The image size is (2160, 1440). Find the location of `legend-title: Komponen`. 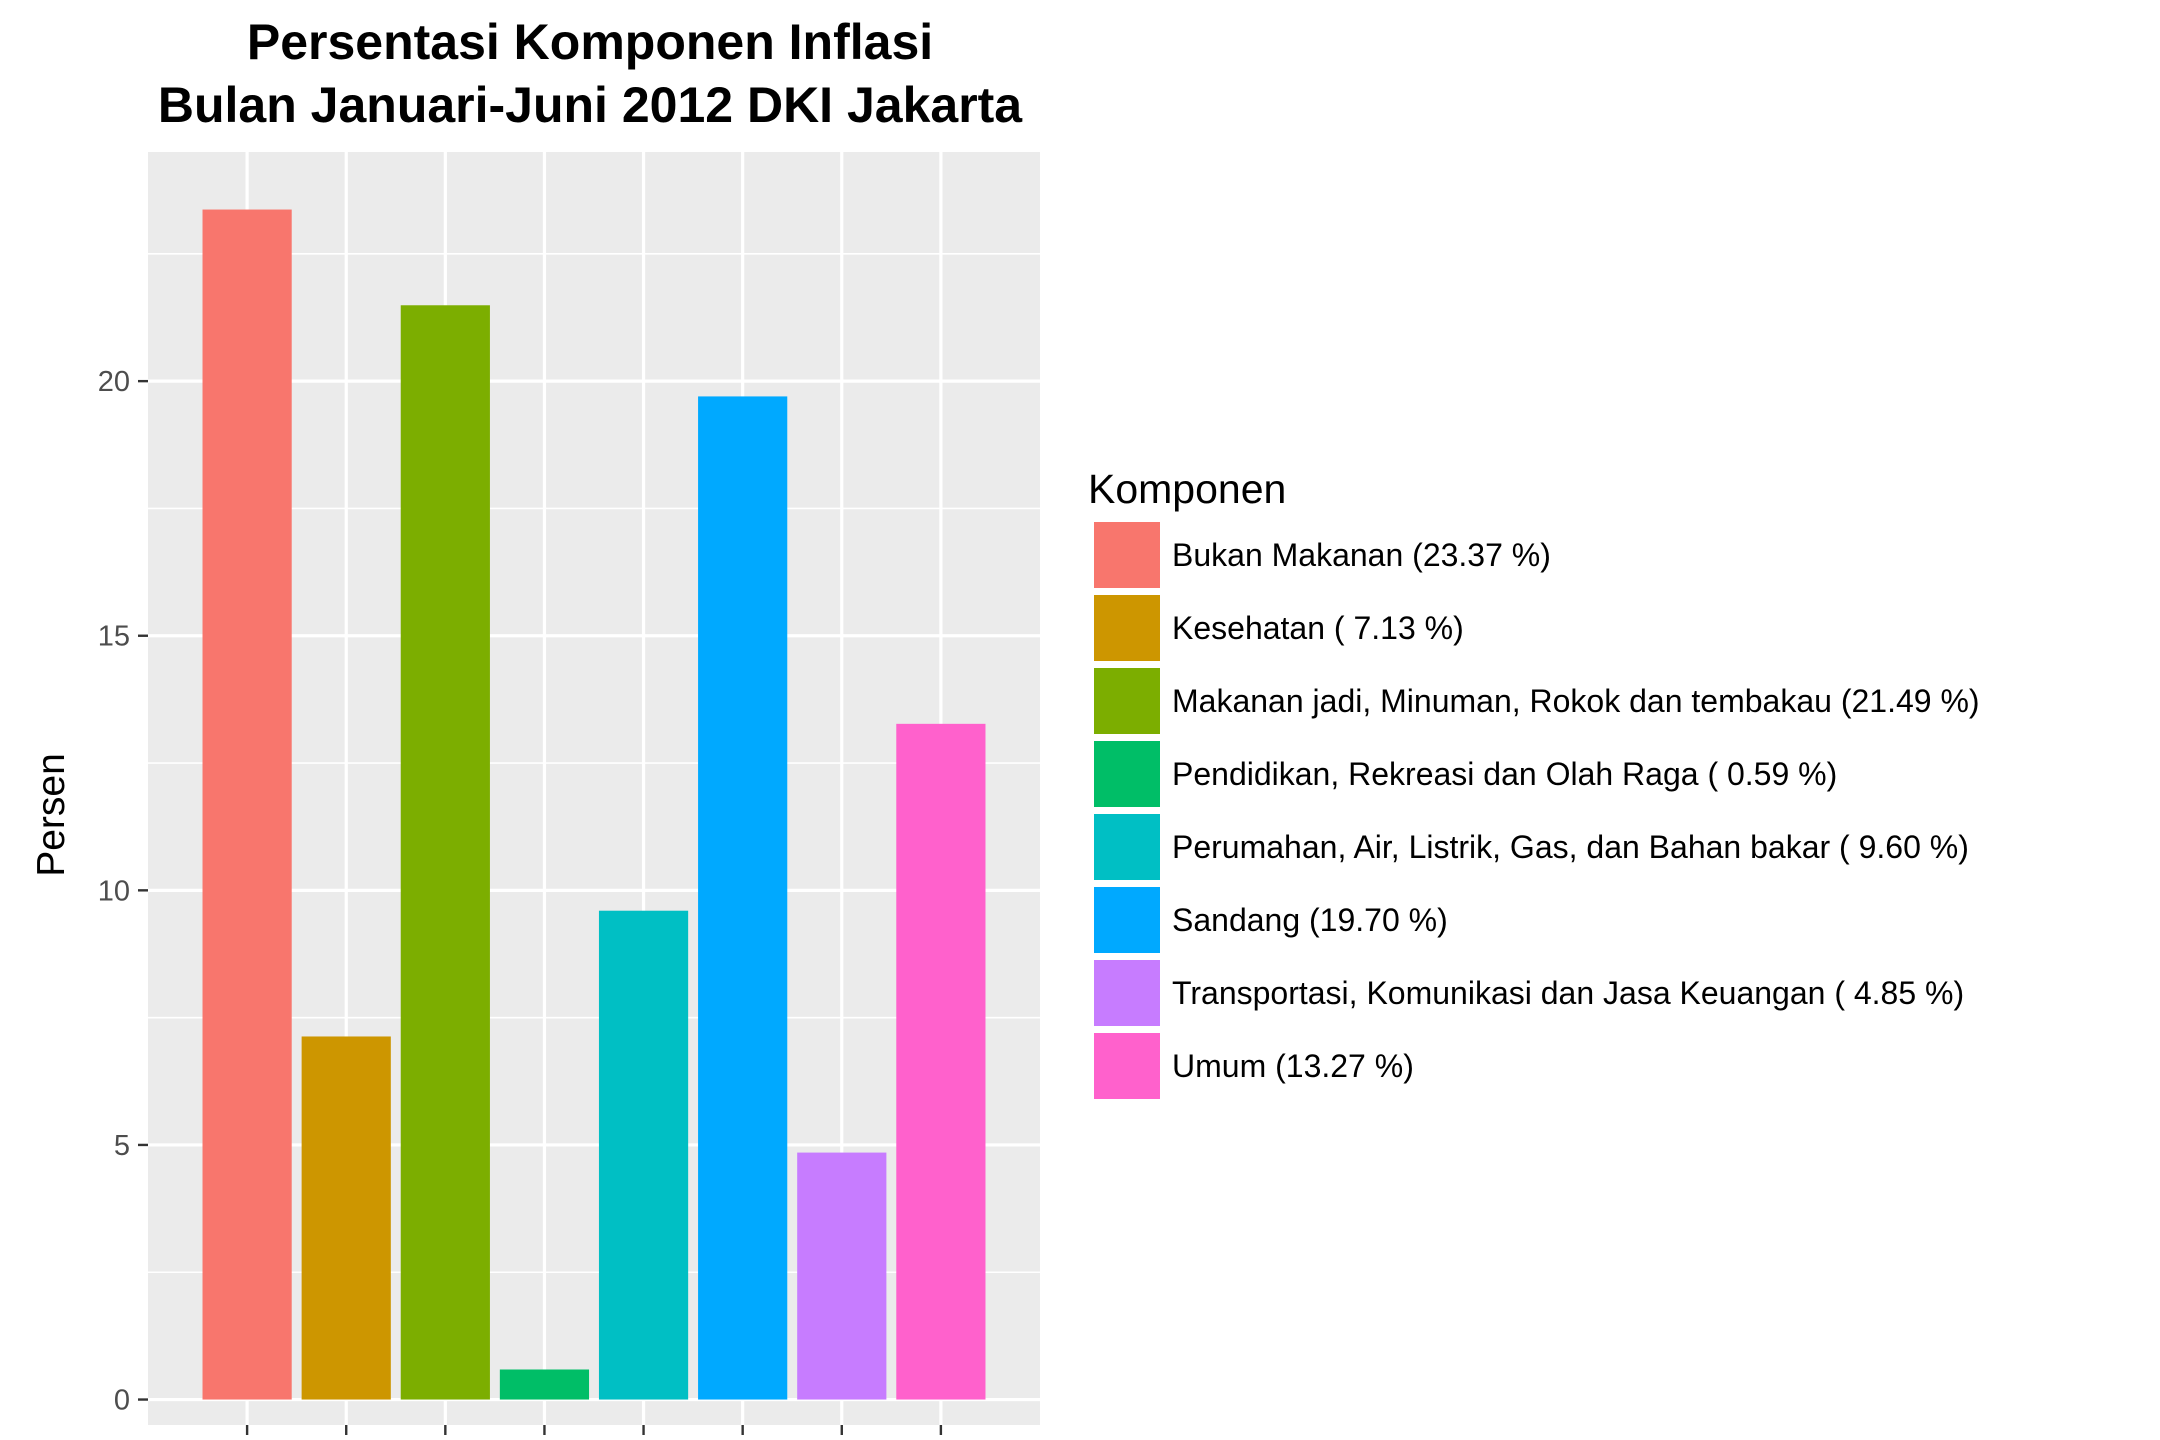

legend-title: Komponen is located at coordinates (1187, 489).